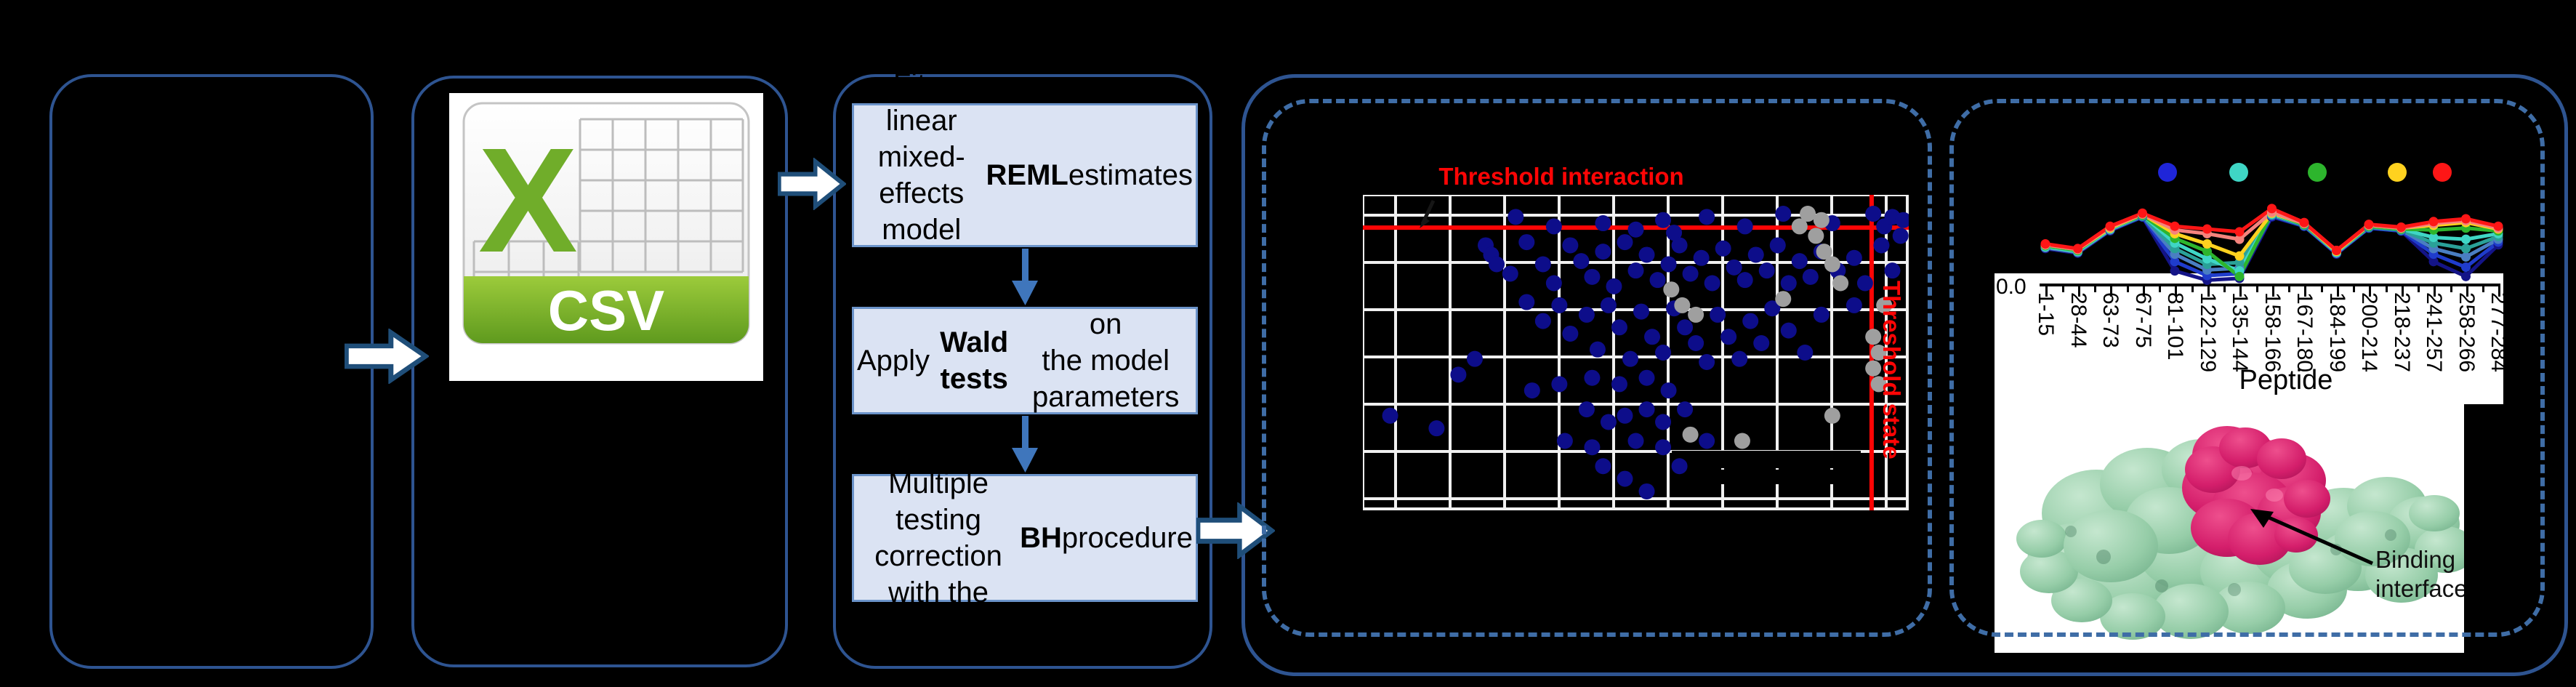 This screenshot has height=687, width=2576. I want to click on peptide-magenta-surface, so click(2256, 495).